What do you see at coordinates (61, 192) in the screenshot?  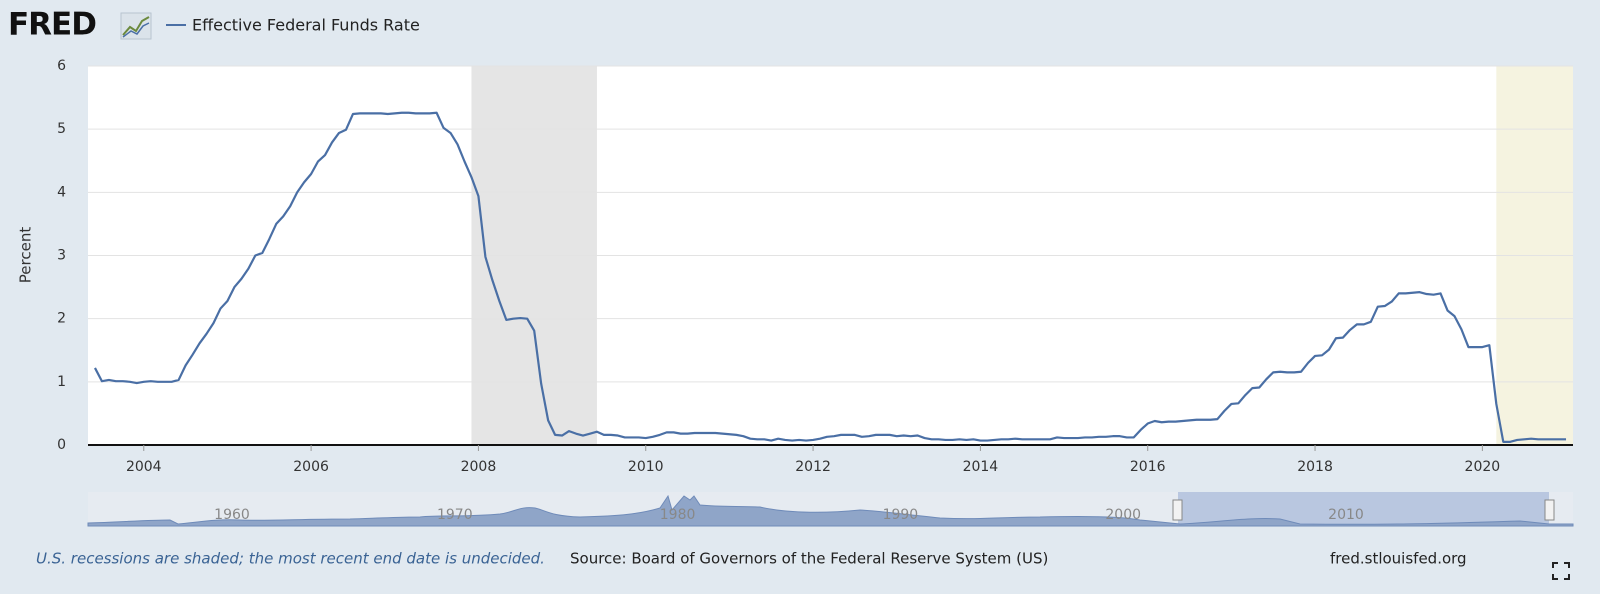 I see `y-tick-label: 4` at bounding box center [61, 192].